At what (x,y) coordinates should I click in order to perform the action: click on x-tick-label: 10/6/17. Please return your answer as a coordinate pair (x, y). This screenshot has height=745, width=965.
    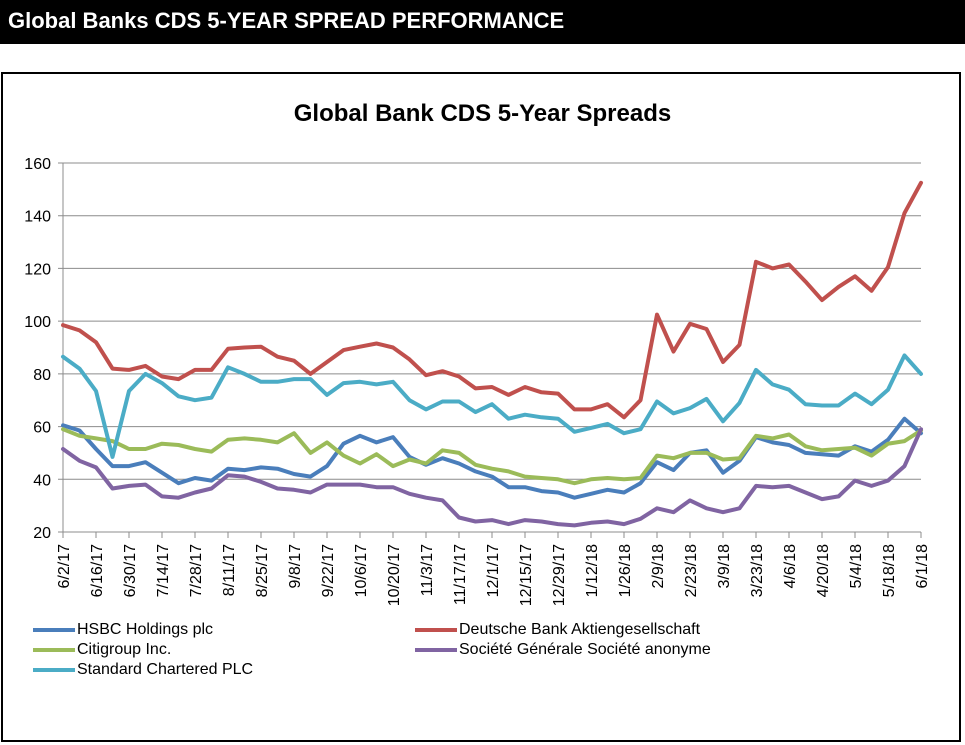
    Looking at the image, I should click on (361, 570).